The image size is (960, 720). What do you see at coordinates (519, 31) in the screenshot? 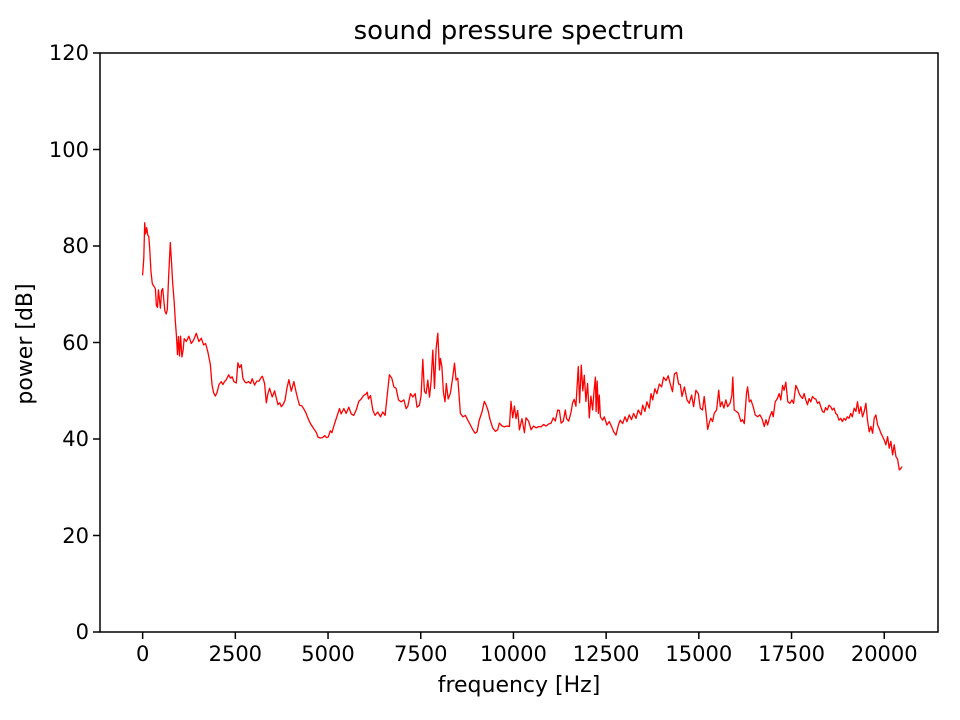
I see `chart-title: sound pressure spectrum` at bounding box center [519, 31].